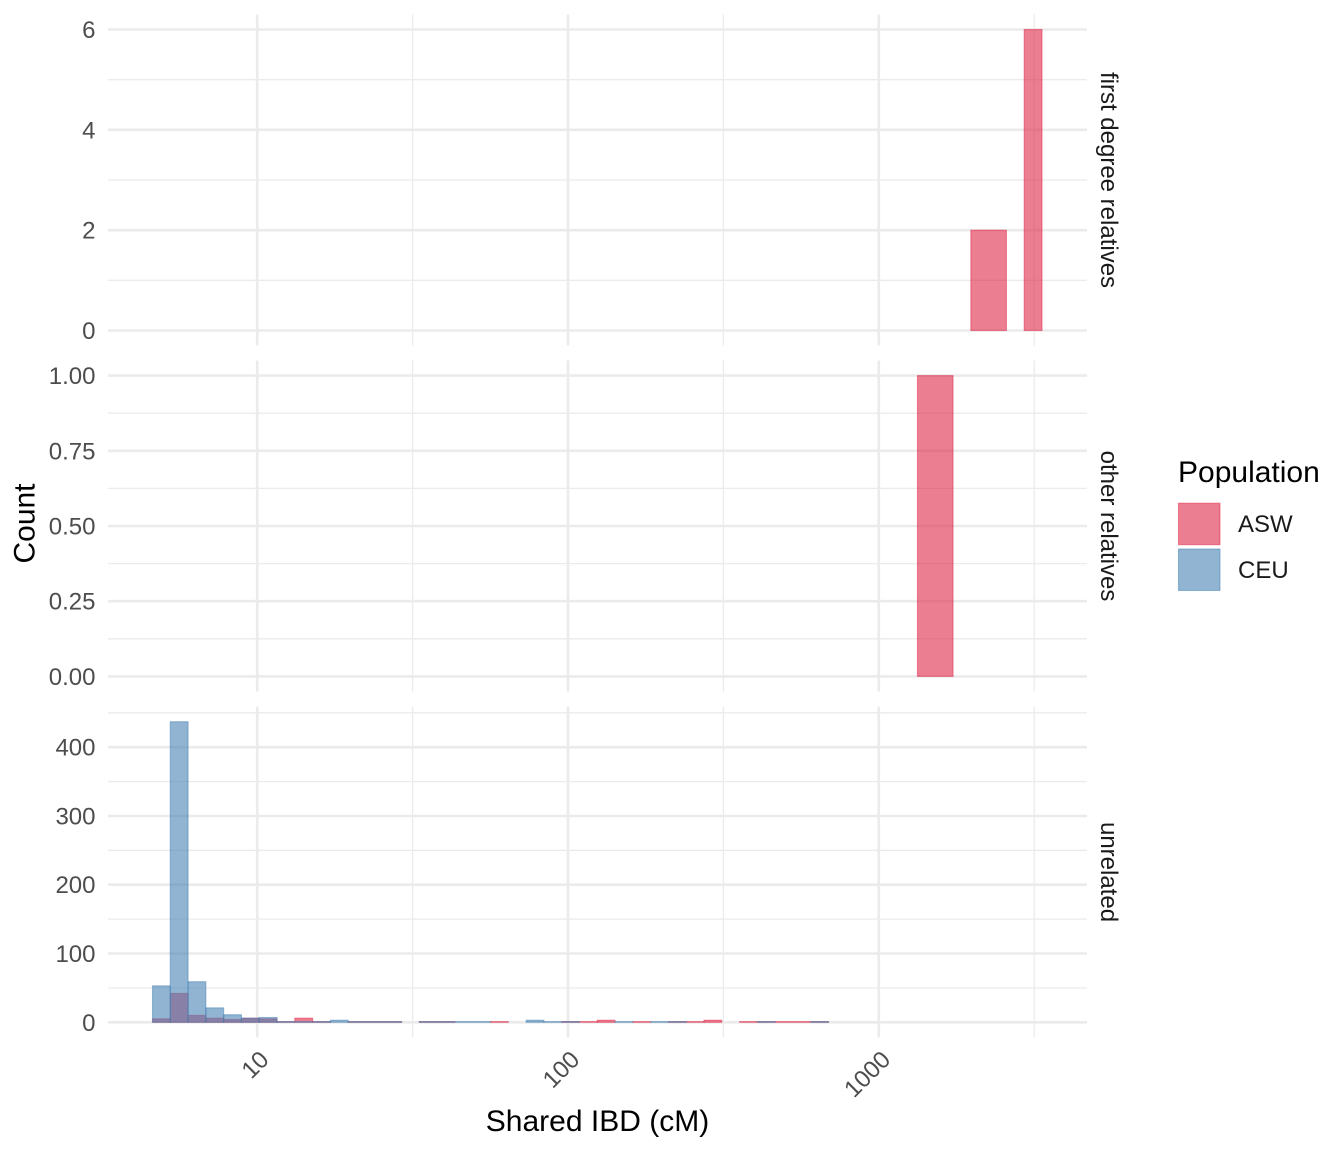 The height and width of the screenshot is (1157, 1344). What do you see at coordinates (1108, 526) in the screenshot?
I see `svg-text: other relatives` at bounding box center [1108, 526].